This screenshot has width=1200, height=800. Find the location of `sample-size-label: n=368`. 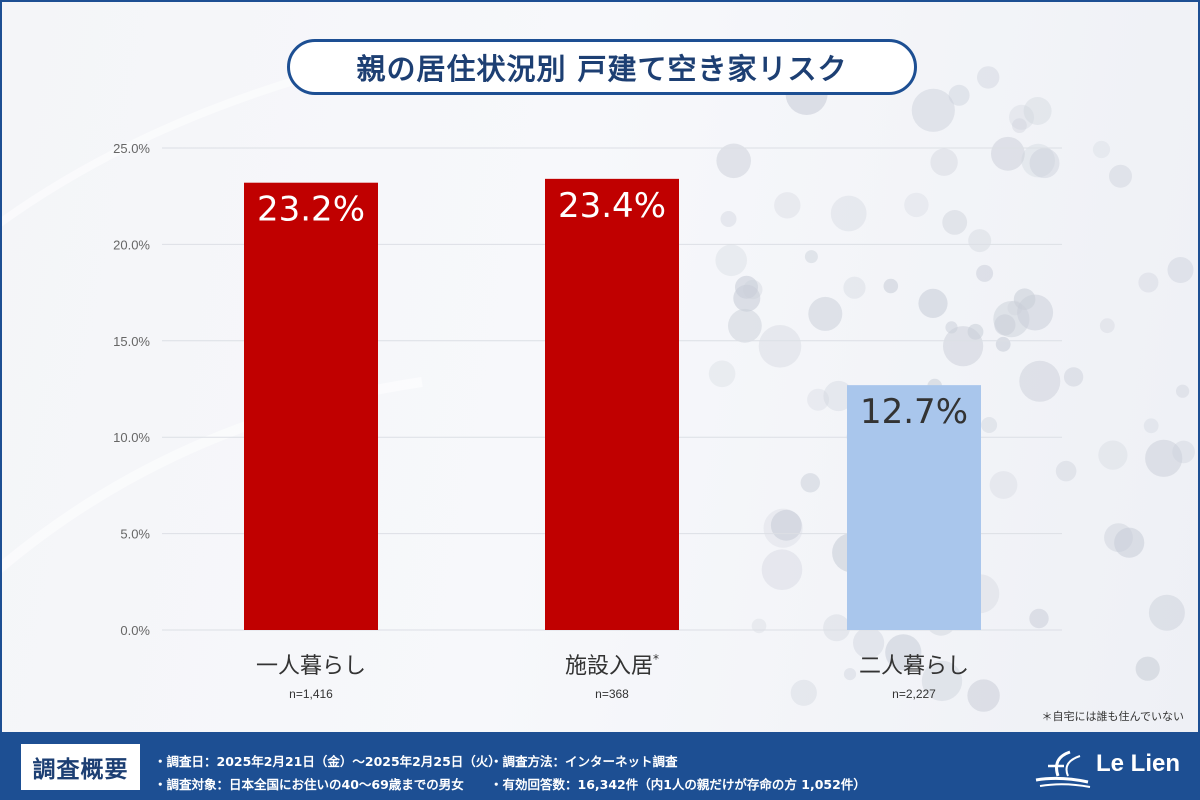

sample-size-label: n=368 is located at coordinates (612, 694).